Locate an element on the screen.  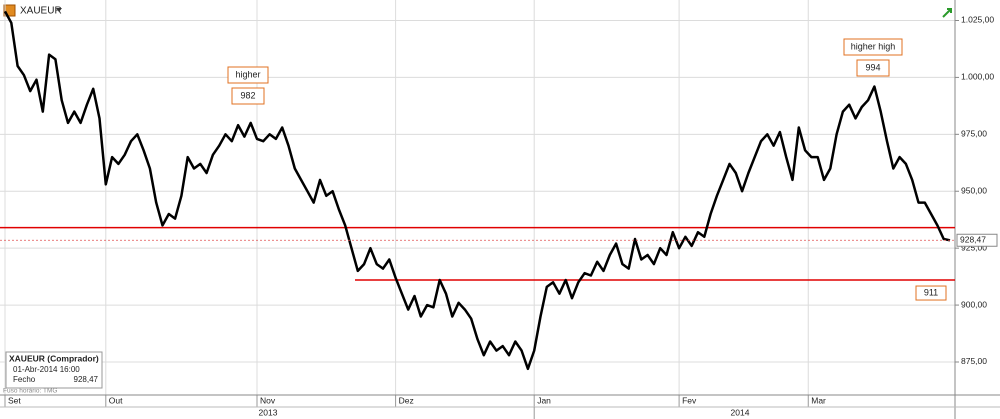
annotation-text: higher is located at coordinates (247, 74).